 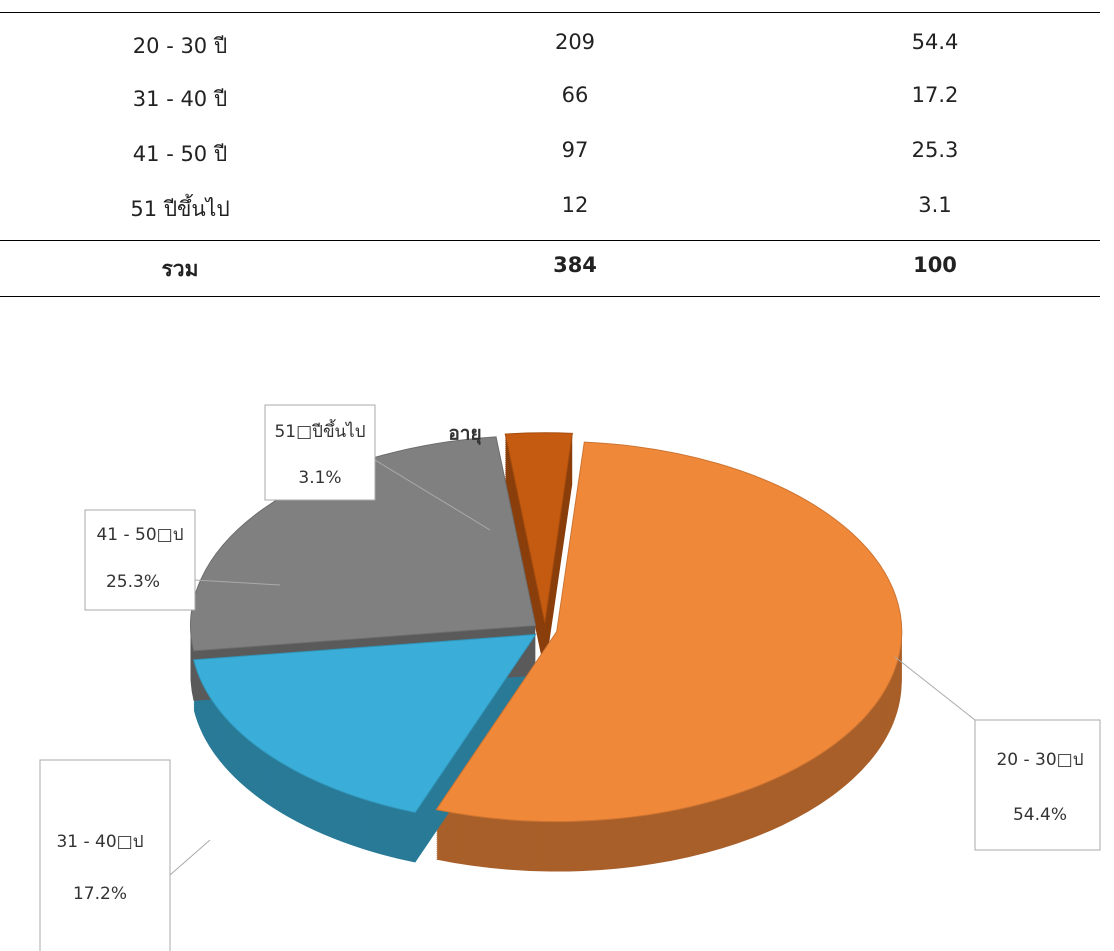 I want to click on table-cell: 25.3, so click(x=935, y=150).